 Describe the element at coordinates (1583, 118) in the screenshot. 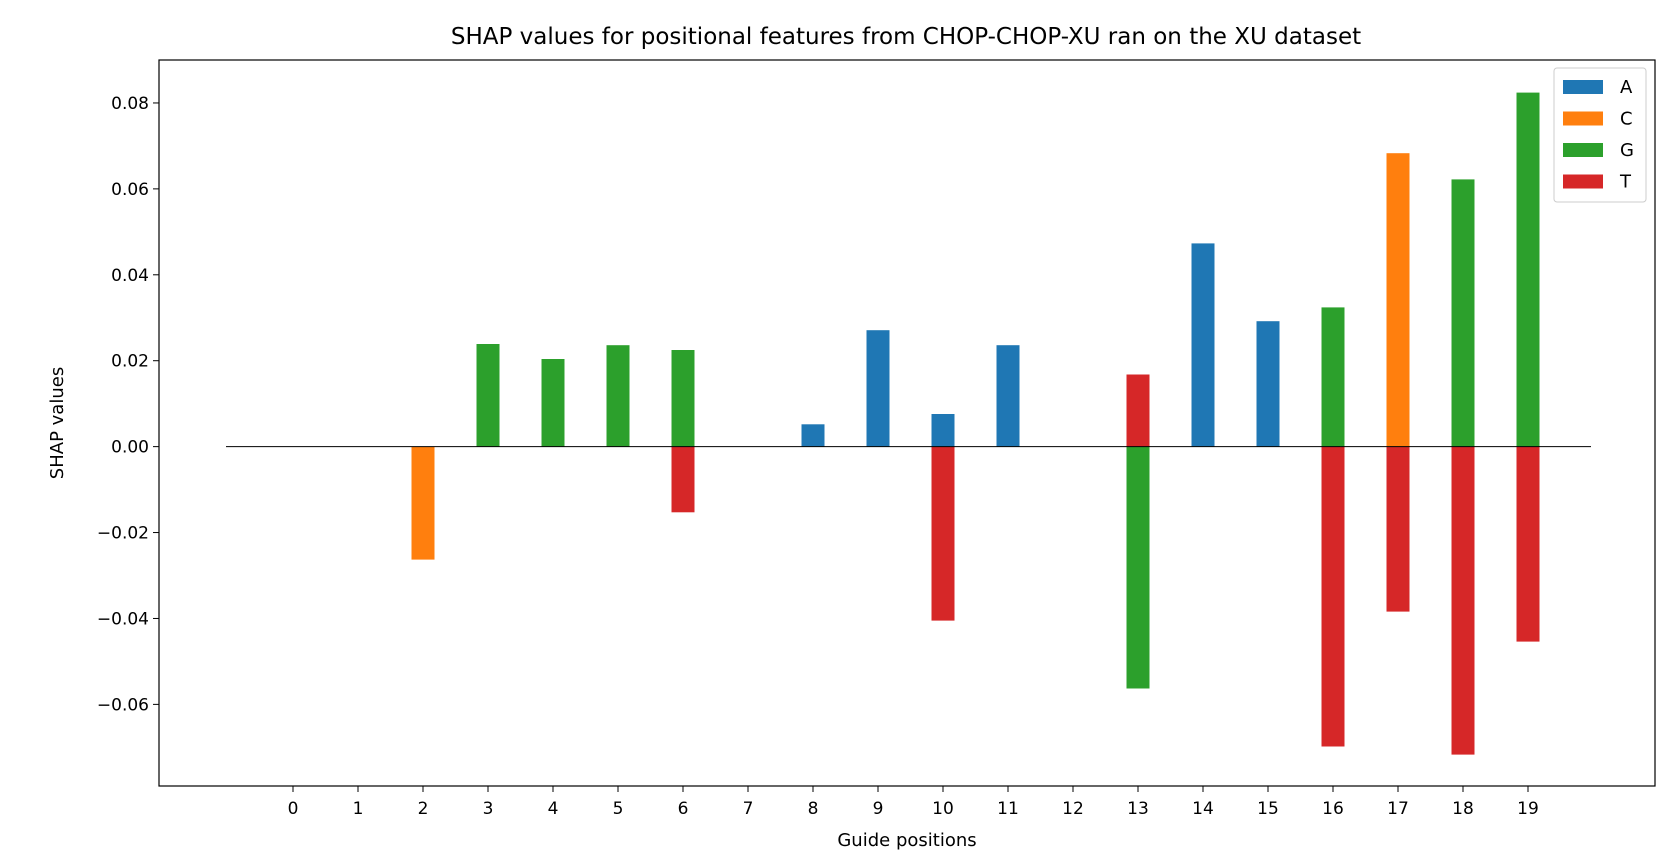

I see `legend-swatch-C` at that location.